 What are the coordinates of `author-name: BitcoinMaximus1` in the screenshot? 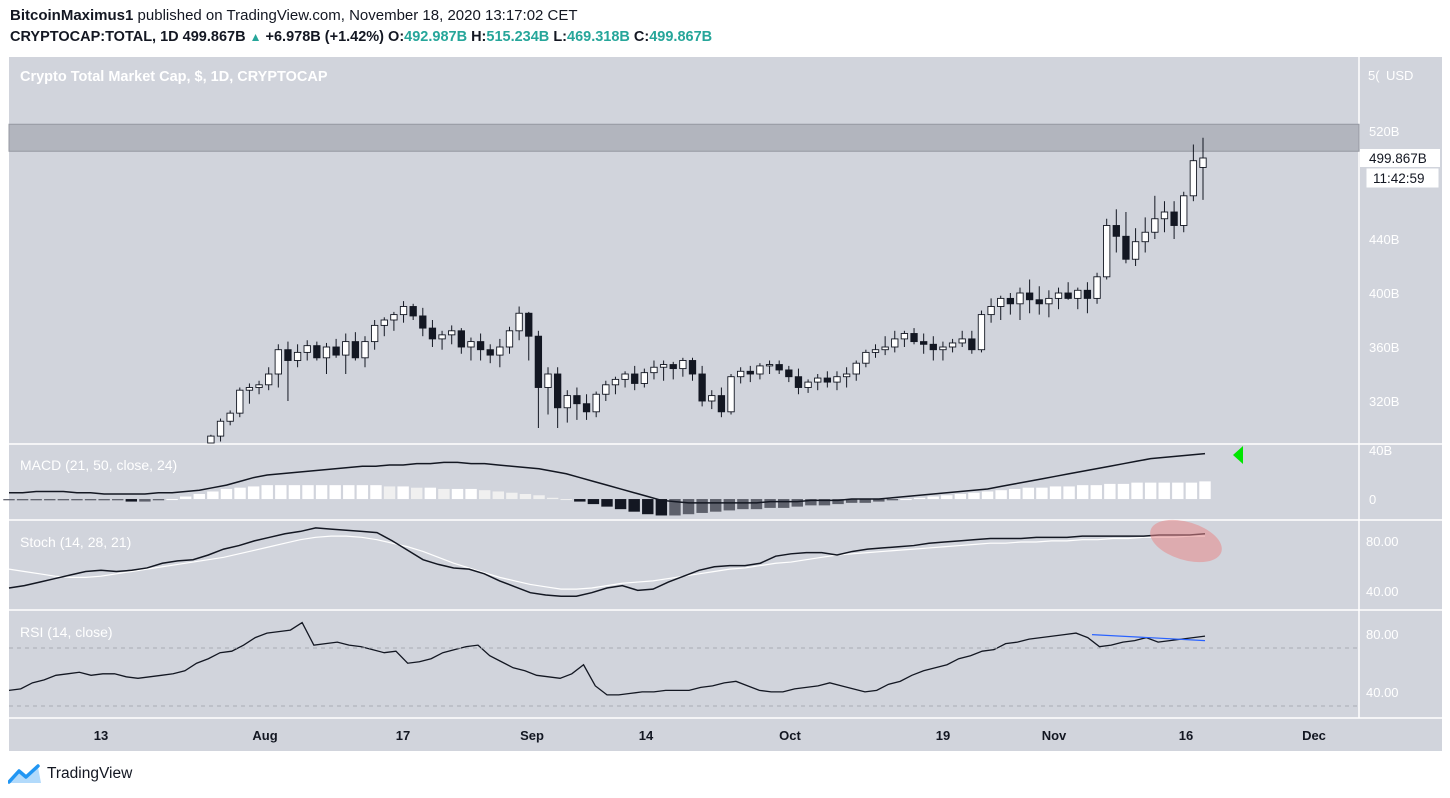 It's located at (72, 15).